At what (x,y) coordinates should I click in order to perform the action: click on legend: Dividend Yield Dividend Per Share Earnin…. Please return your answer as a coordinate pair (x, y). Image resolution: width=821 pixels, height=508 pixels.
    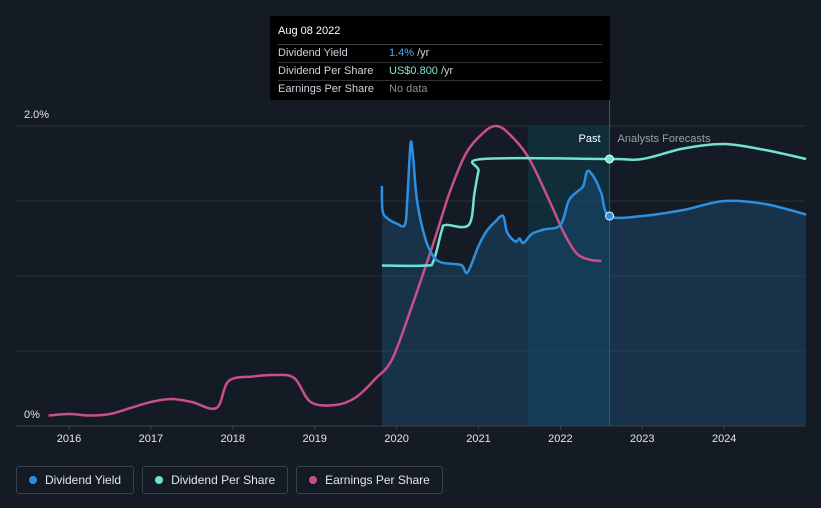
    Looking at the image, I should click on (229, 480).